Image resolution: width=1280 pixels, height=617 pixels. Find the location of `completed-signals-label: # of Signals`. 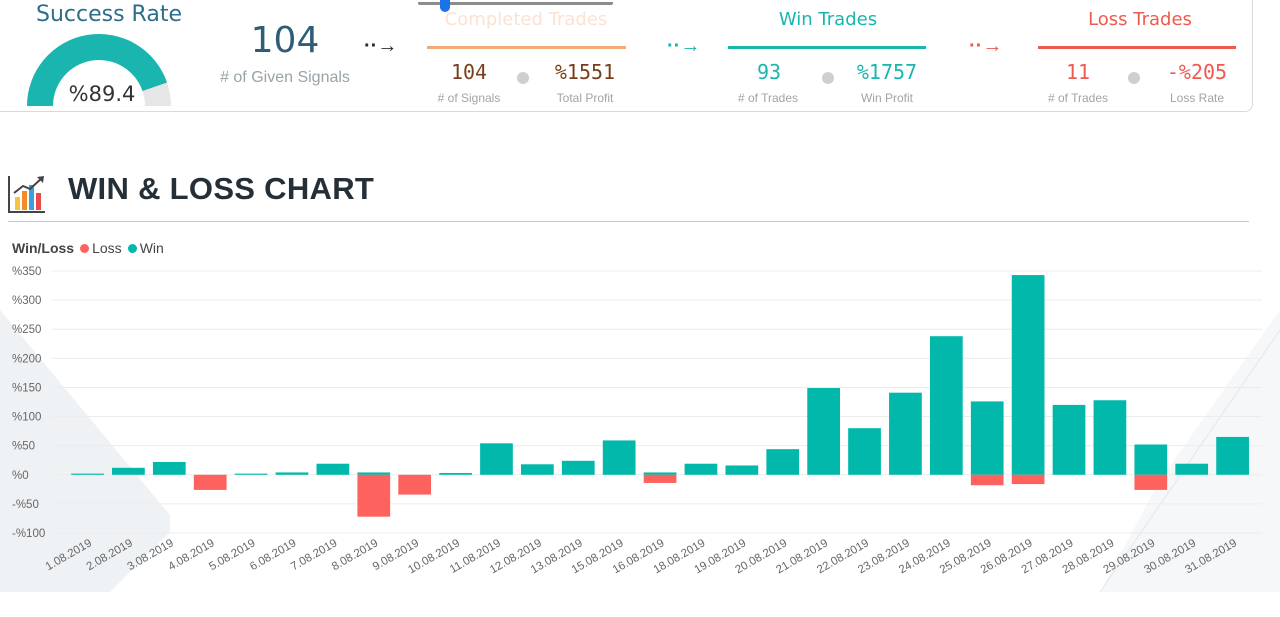

completed-signals-label: # of Signals is located at coordinates (469, 98).